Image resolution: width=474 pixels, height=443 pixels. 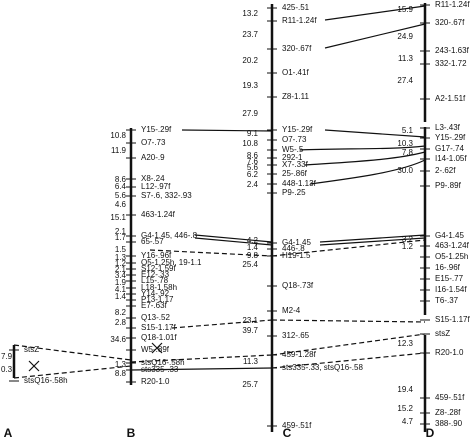 I want to click on distance-label: 11.9, so click(x=119, y=150).